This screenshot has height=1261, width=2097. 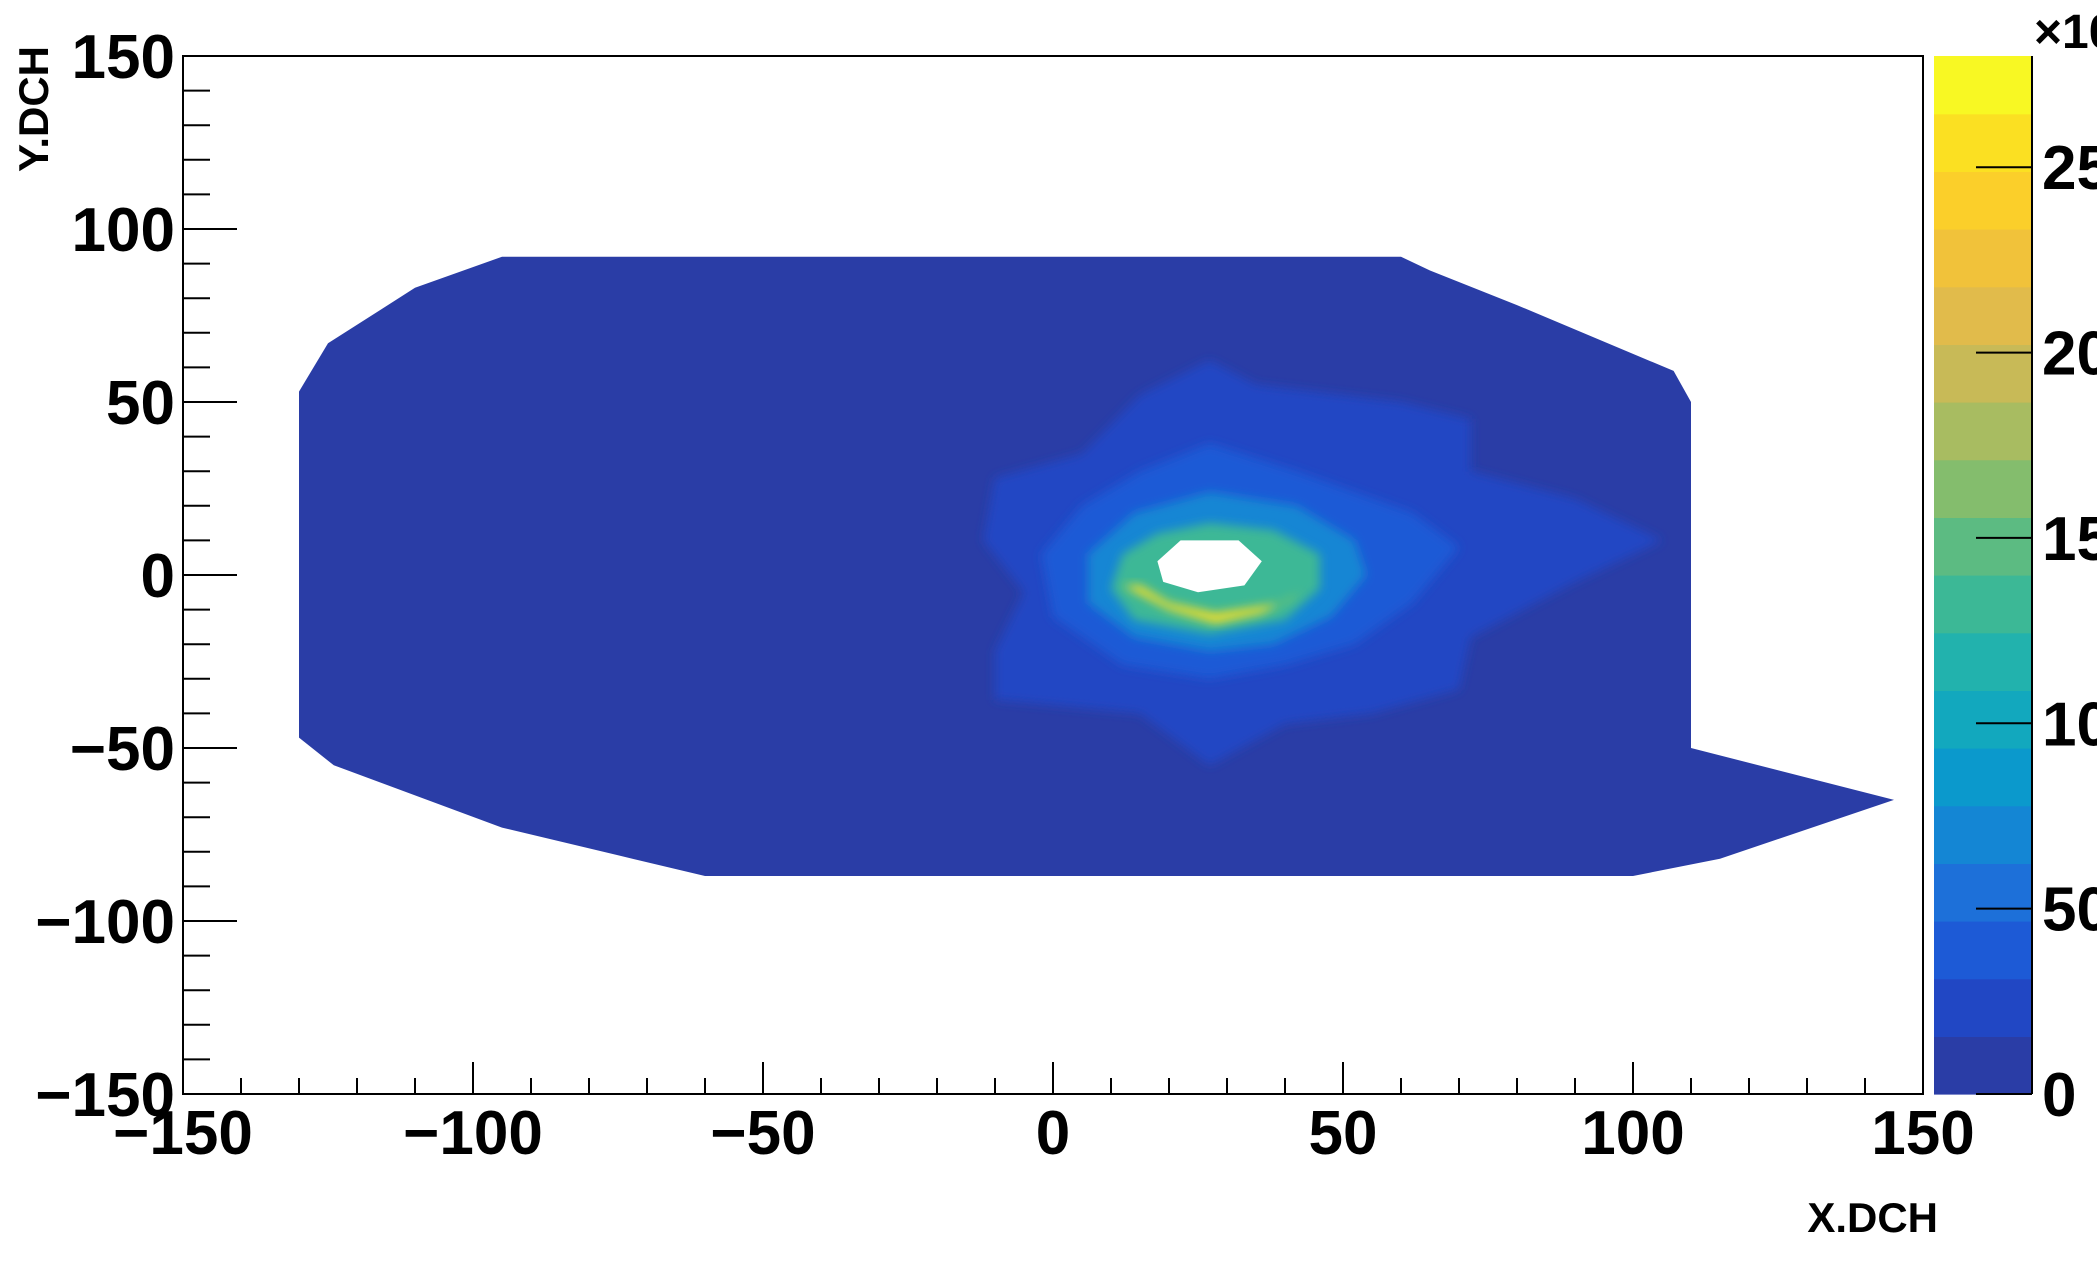 What do you see at coordinates (33, 109) in the screenshot?
I see `y-axis-label: Y.DCH` at bounding box center [33, 109].